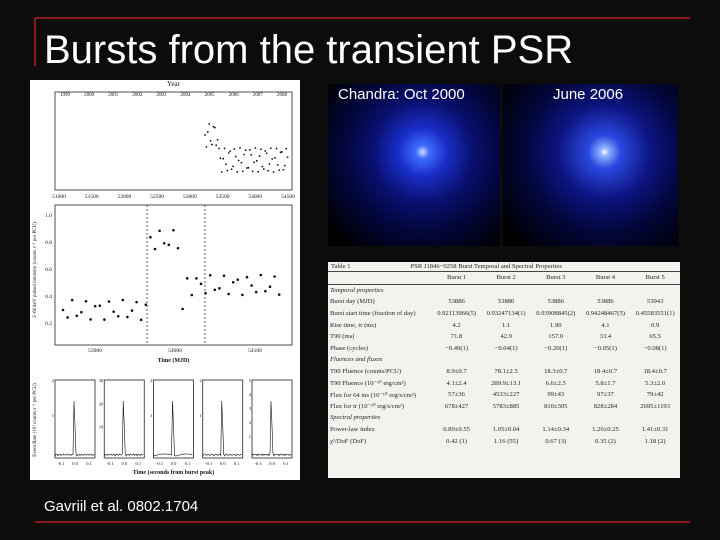 This screenshot has height=540, width=720. Describe the element at coordinates (504, 418) in the screenshot. I see `table-row: Spectral properties` at that location.